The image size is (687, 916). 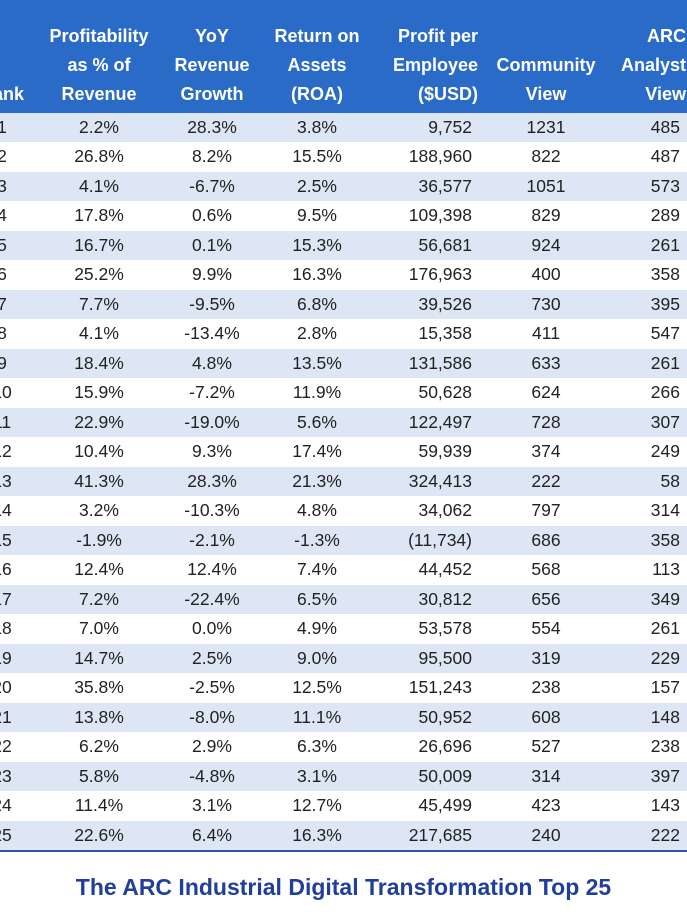 I want to click on column-header: Profitability as % of Revenue, so click(x=99, y=65).